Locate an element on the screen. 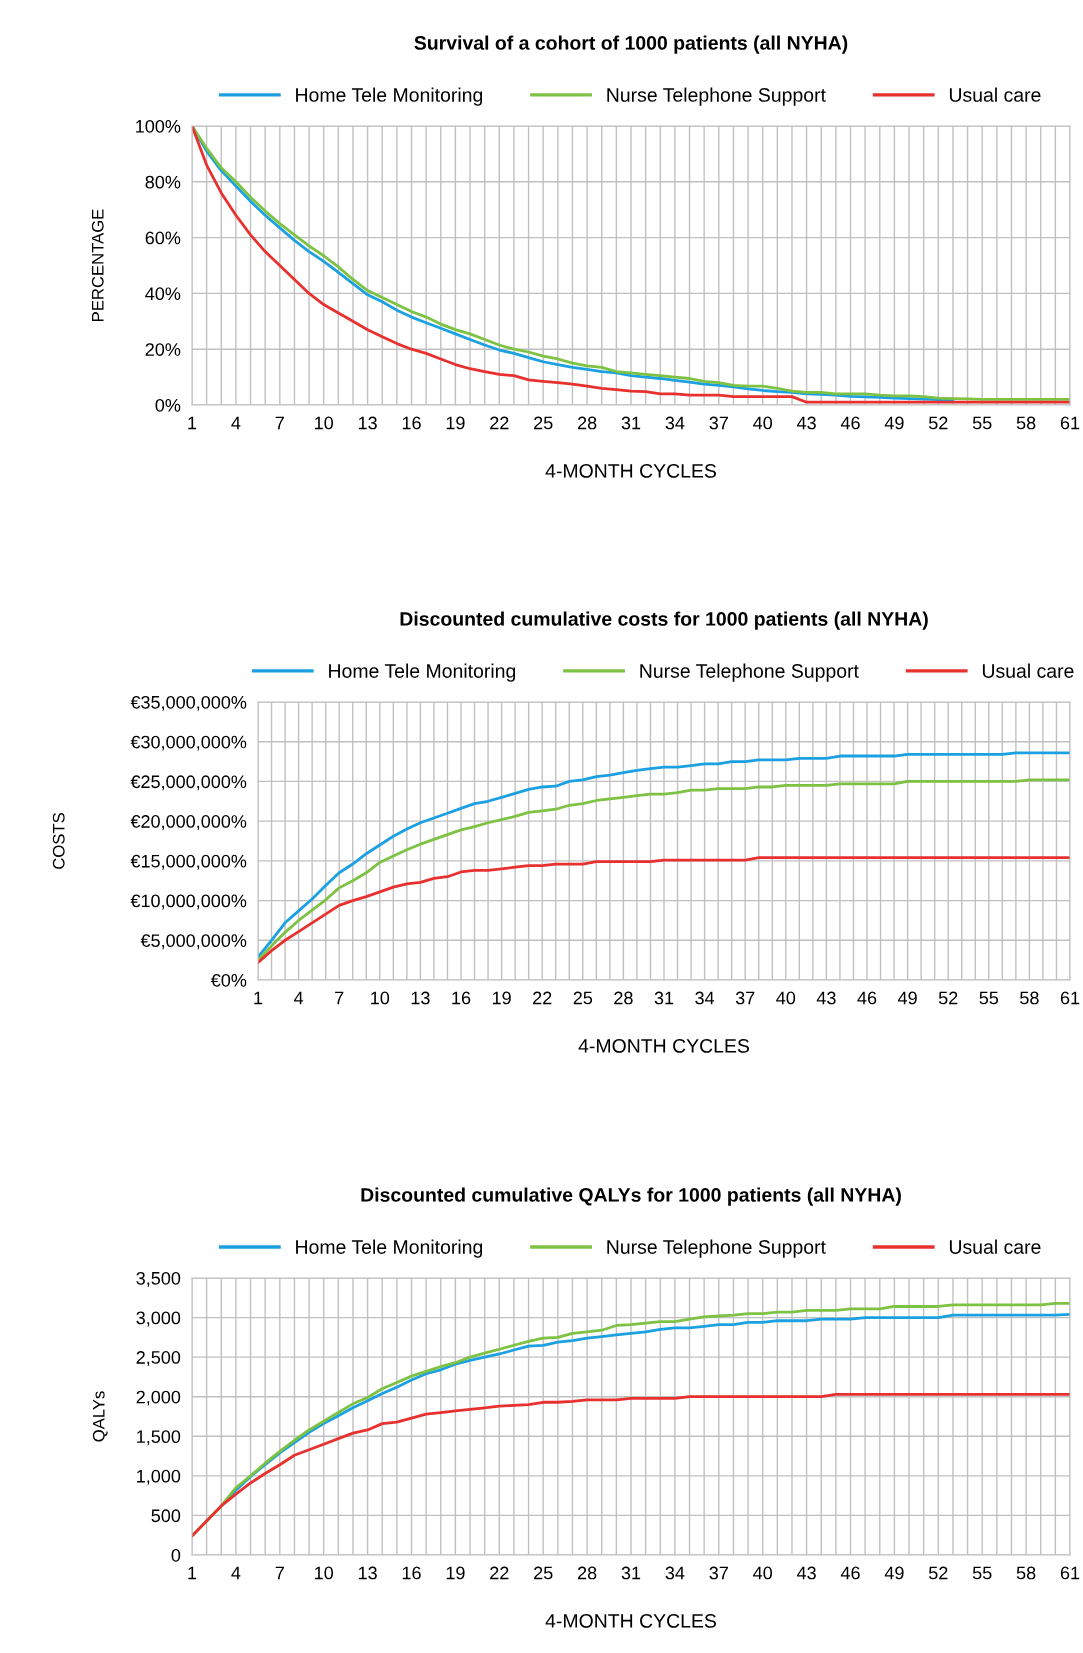 This screenshot has width=1083, height=1653. y-tick-label: 20% is located at coordinates (163, 349).